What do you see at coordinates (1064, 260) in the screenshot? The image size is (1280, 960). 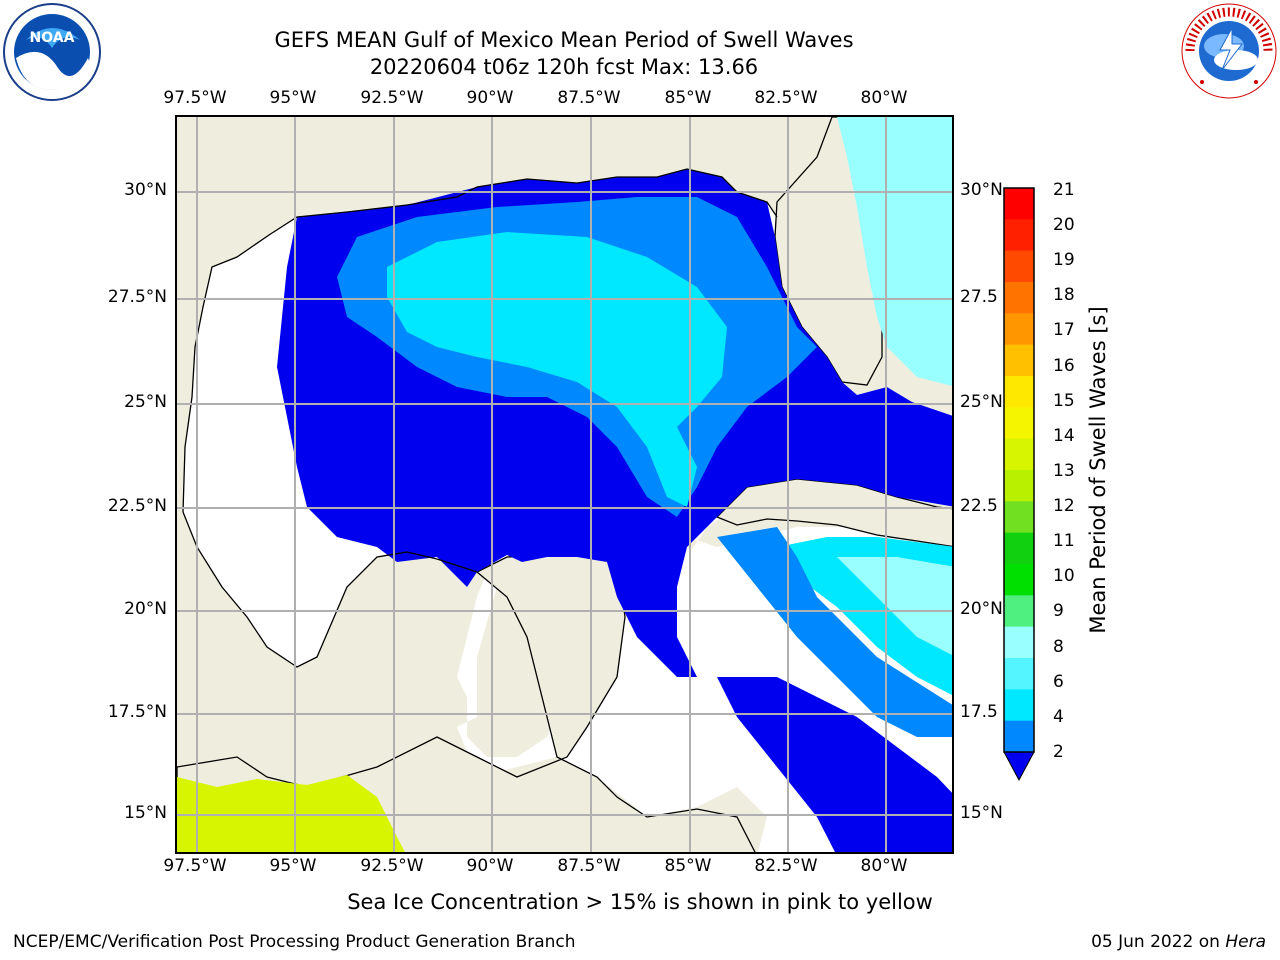 I see `colorbar-tick-label: 19` at bounding box center [1064, 260].